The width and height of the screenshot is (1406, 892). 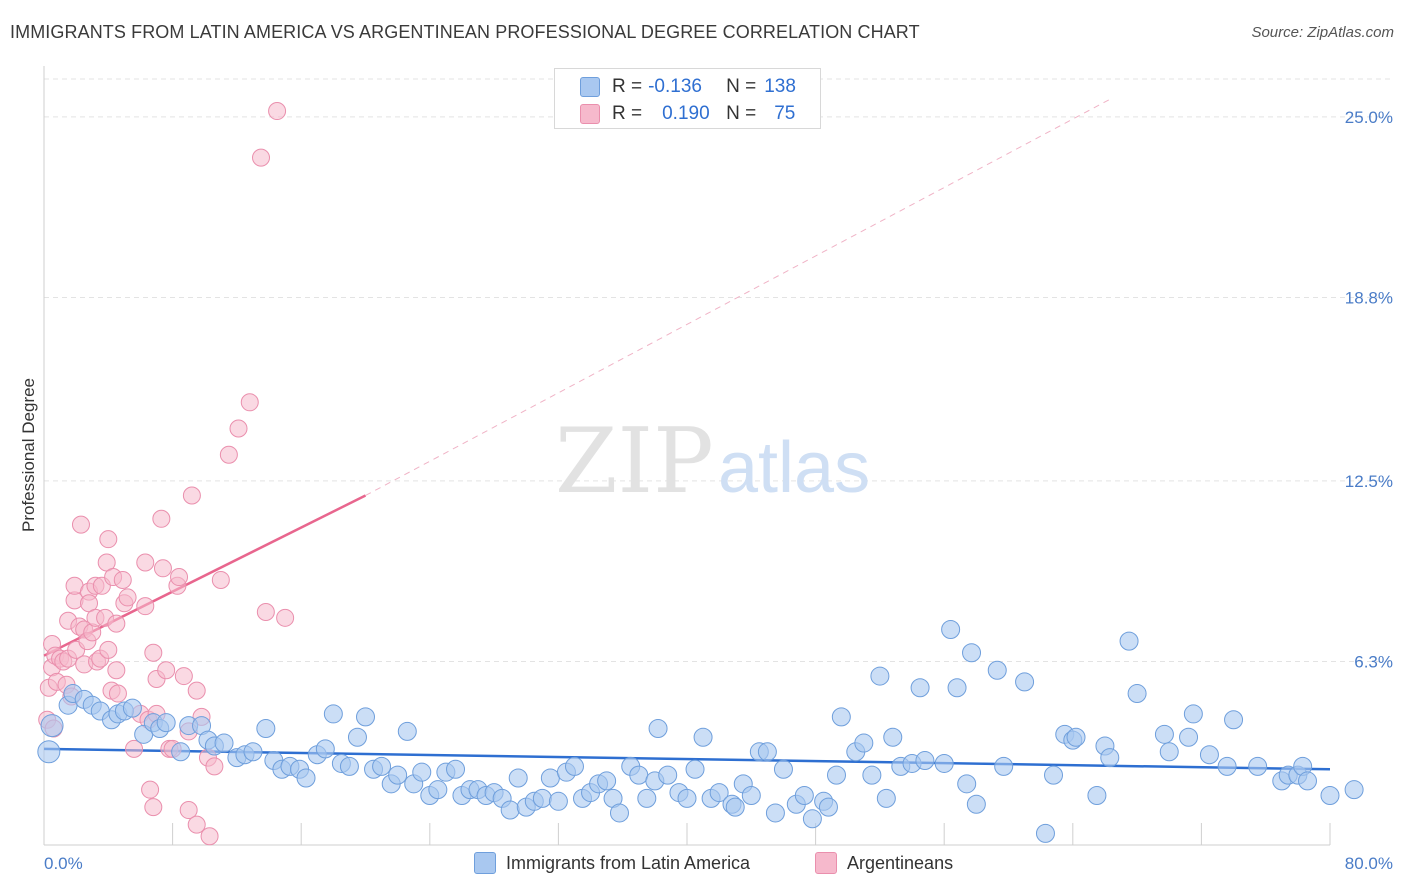 I want to click on legend-label-latin-america: Immigrants from Latin America, so click(x=628, y=862).